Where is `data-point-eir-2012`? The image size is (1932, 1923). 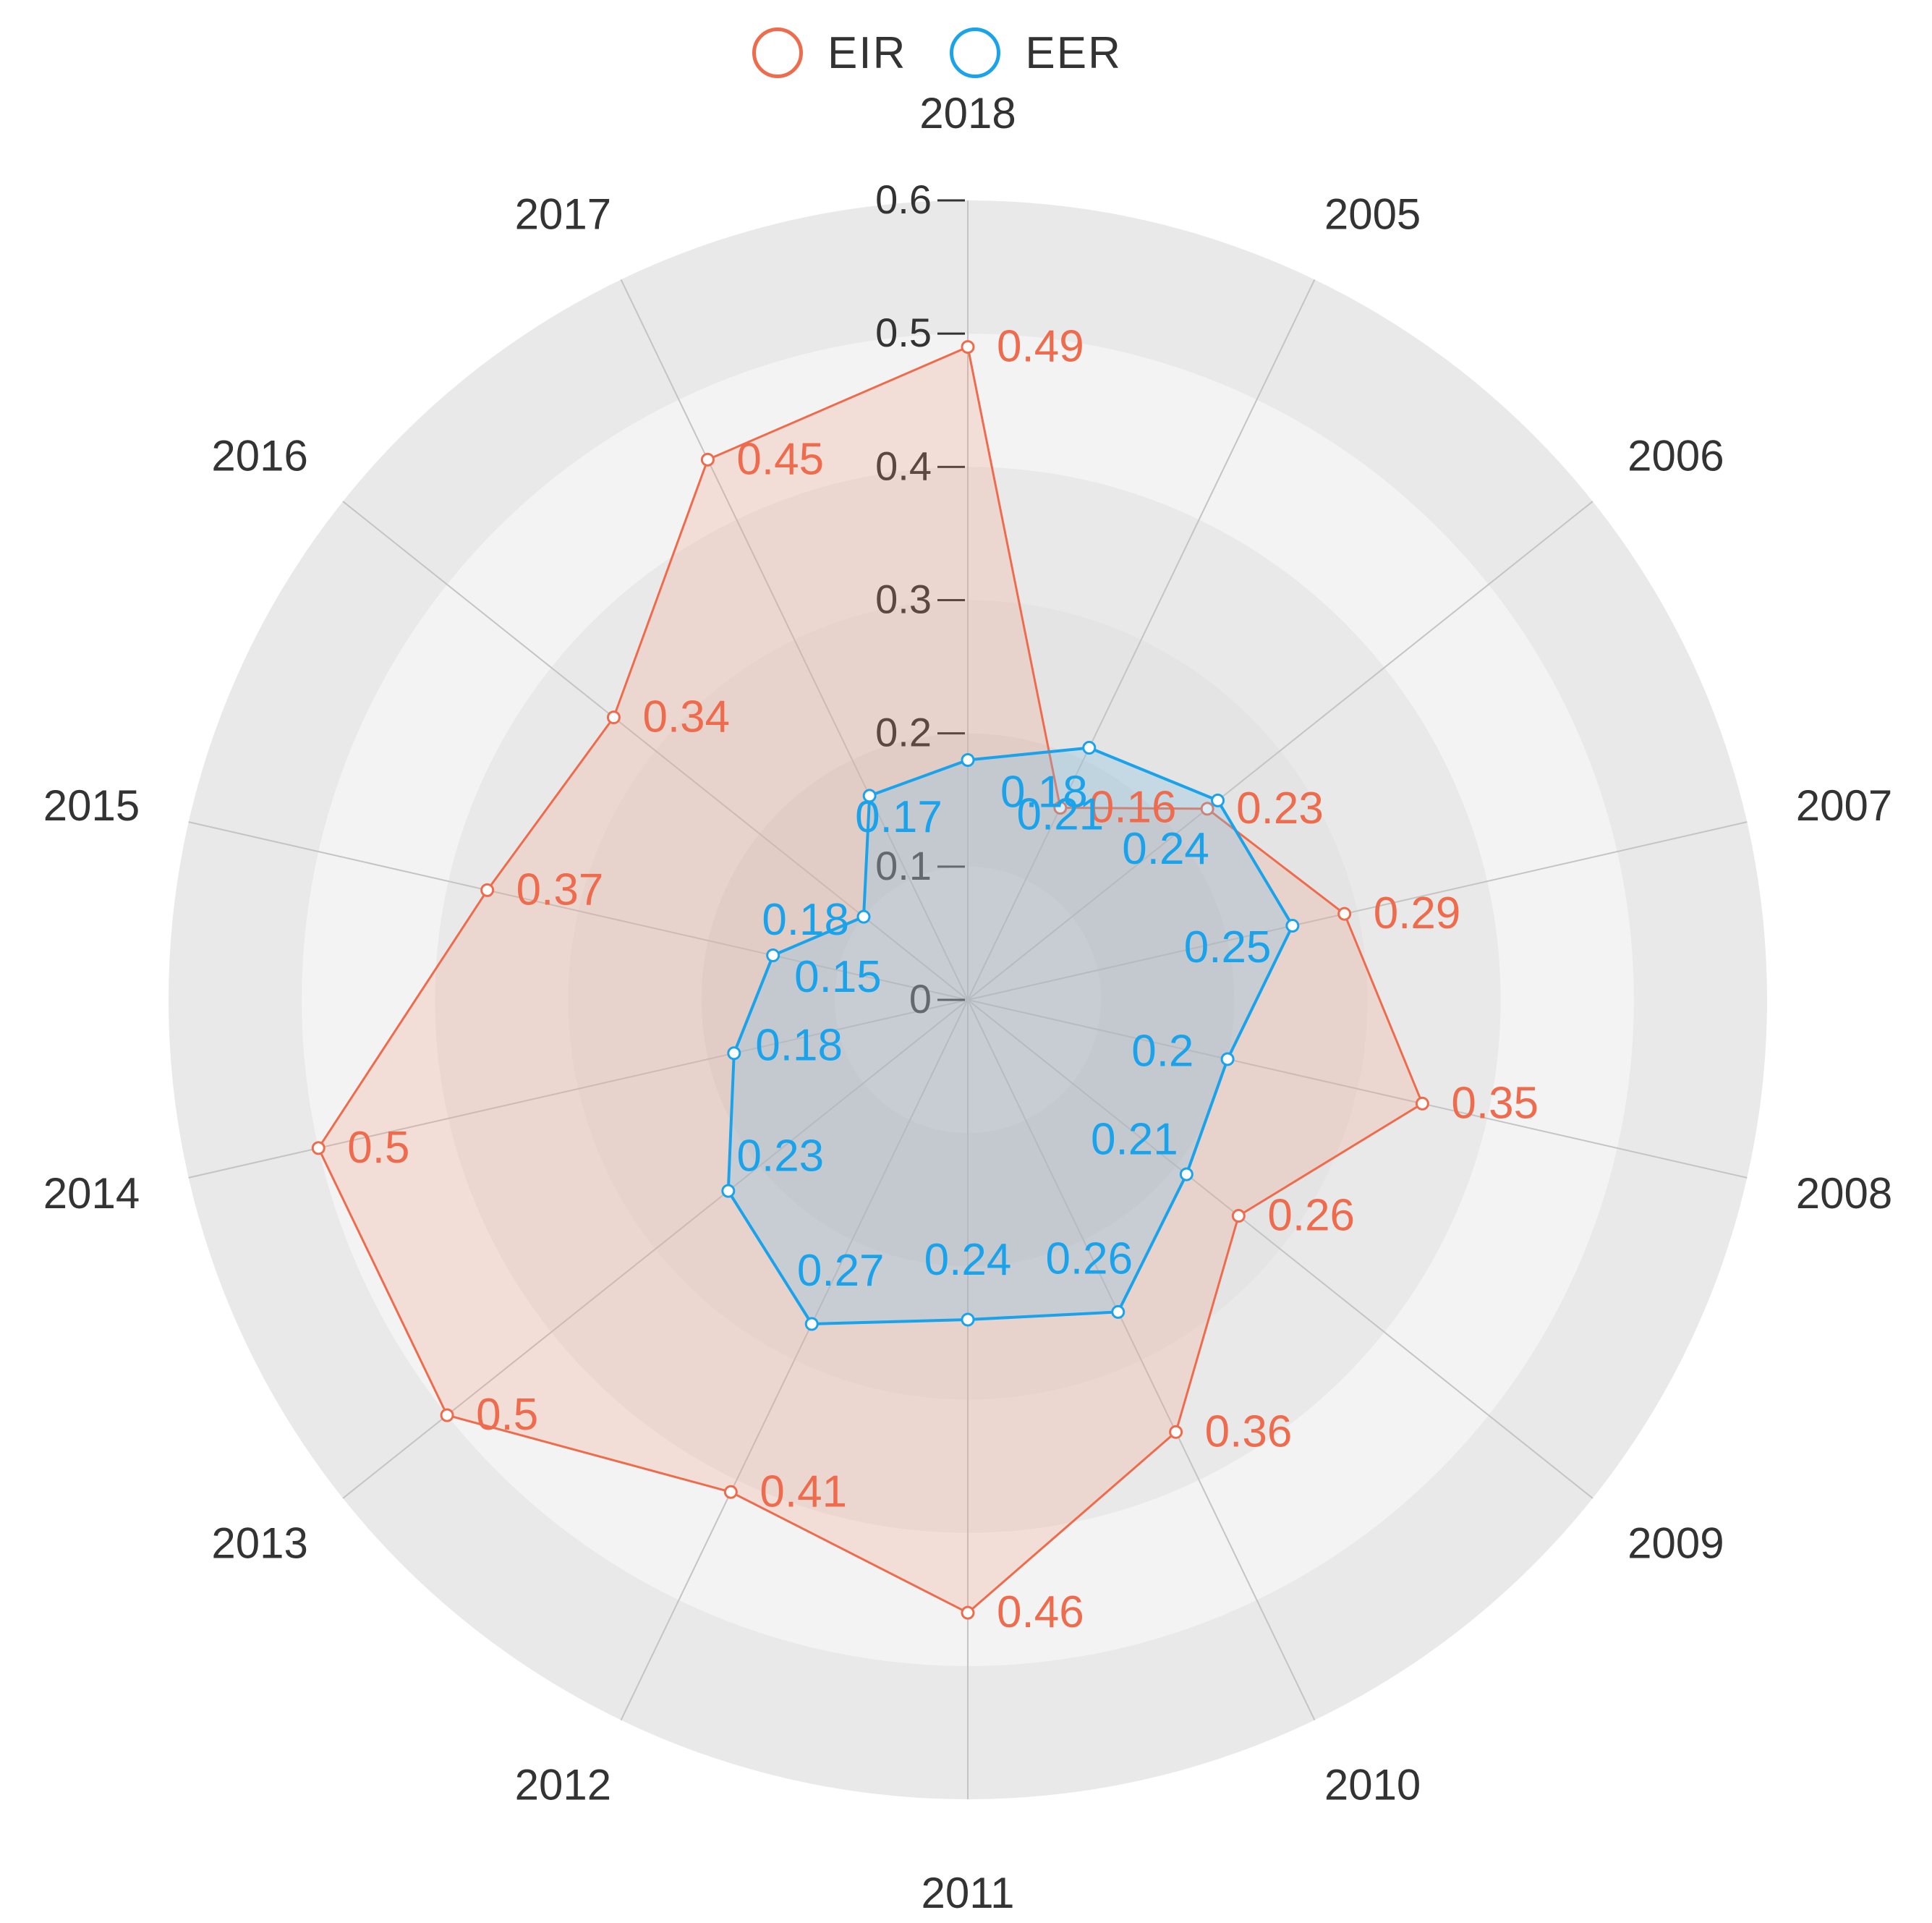
data-point-eir-2012 is located at coordinates (730, 1492).